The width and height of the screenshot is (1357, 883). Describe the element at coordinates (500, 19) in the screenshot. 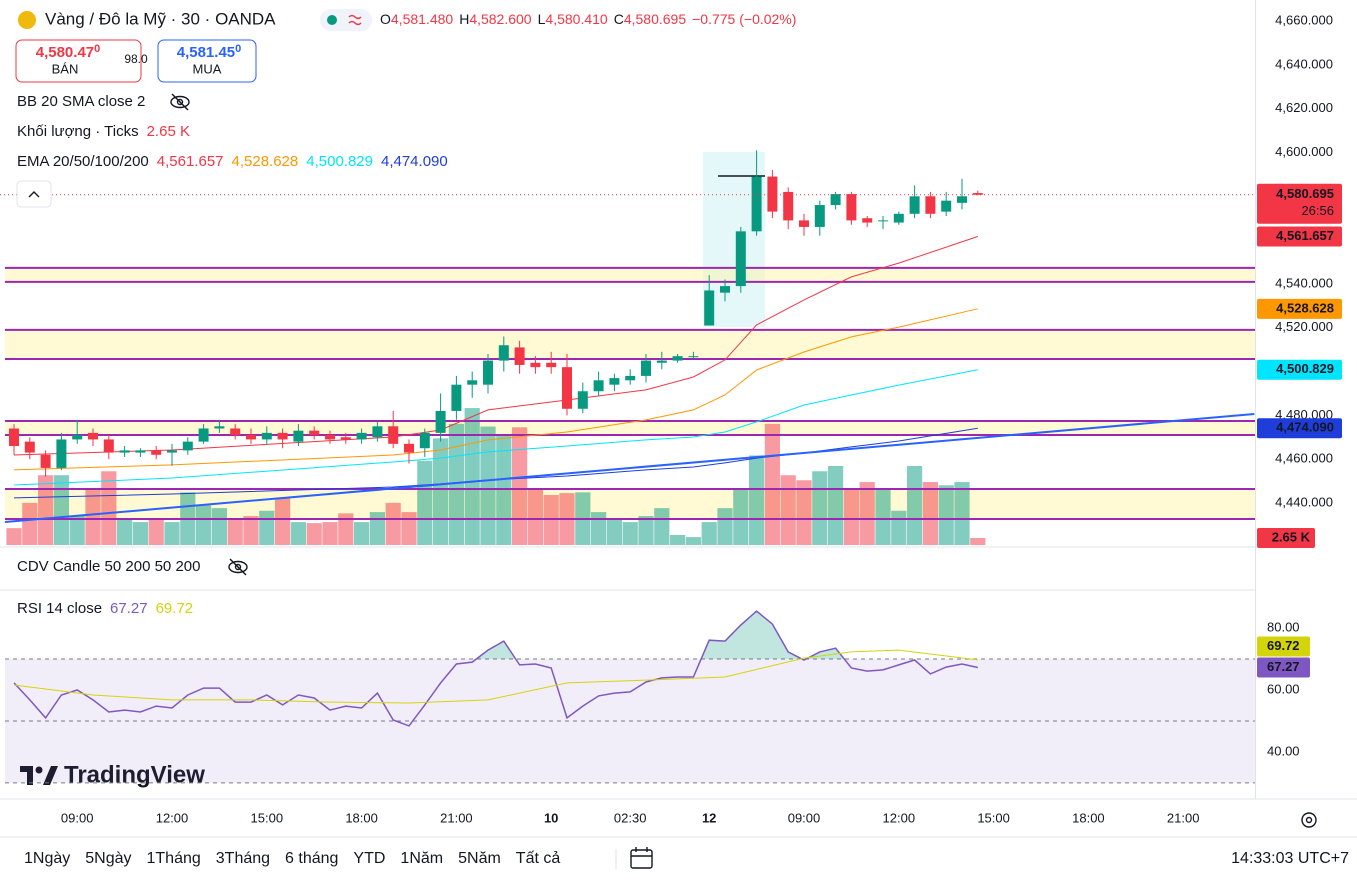

I see `ohlc-value: 4,582.600` at that location.